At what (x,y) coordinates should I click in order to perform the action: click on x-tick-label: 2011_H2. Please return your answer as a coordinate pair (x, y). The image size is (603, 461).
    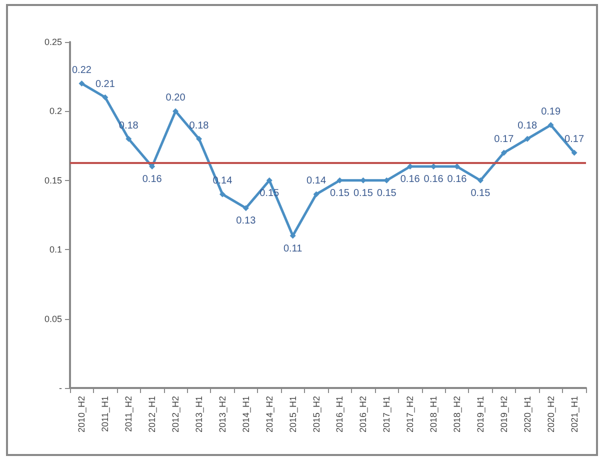
    Looking at the image, I should click on (129, 414).